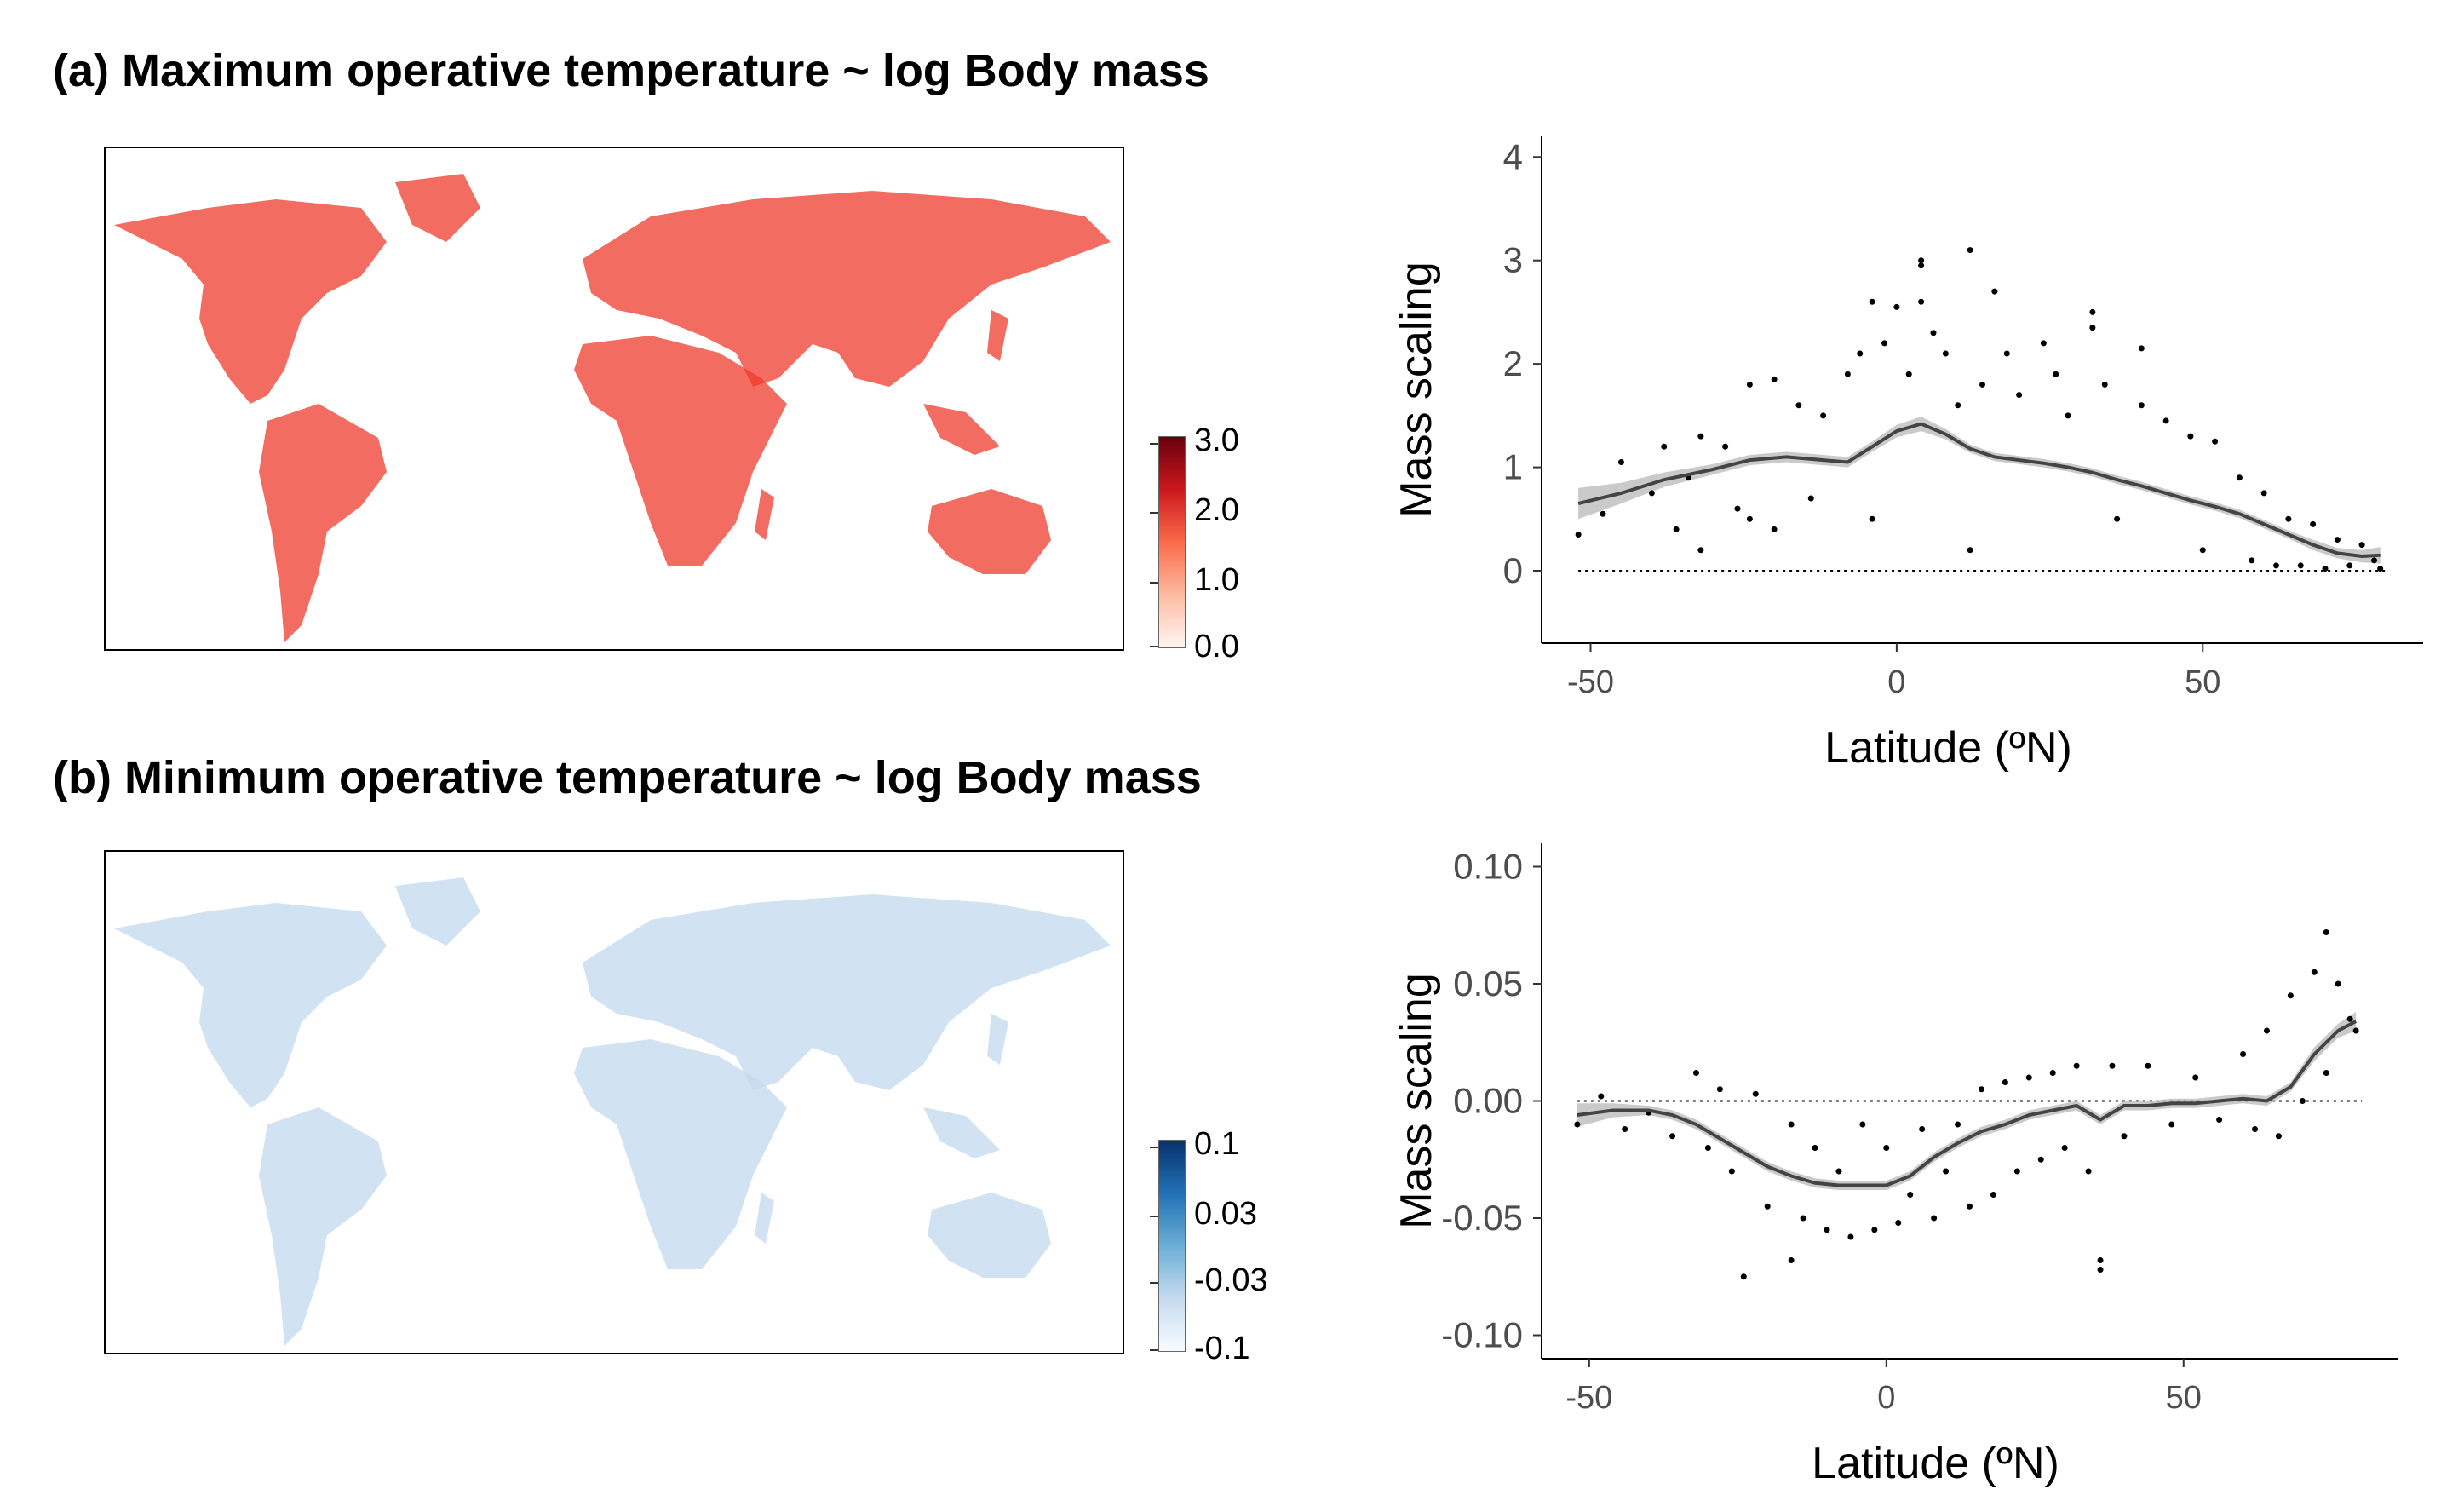 This screenshot has width=2464, height=1512. What do you see at coordinates (612, 1111) in the screenshot?
I see `world-map-blue` at bounding box center [612, 1111].